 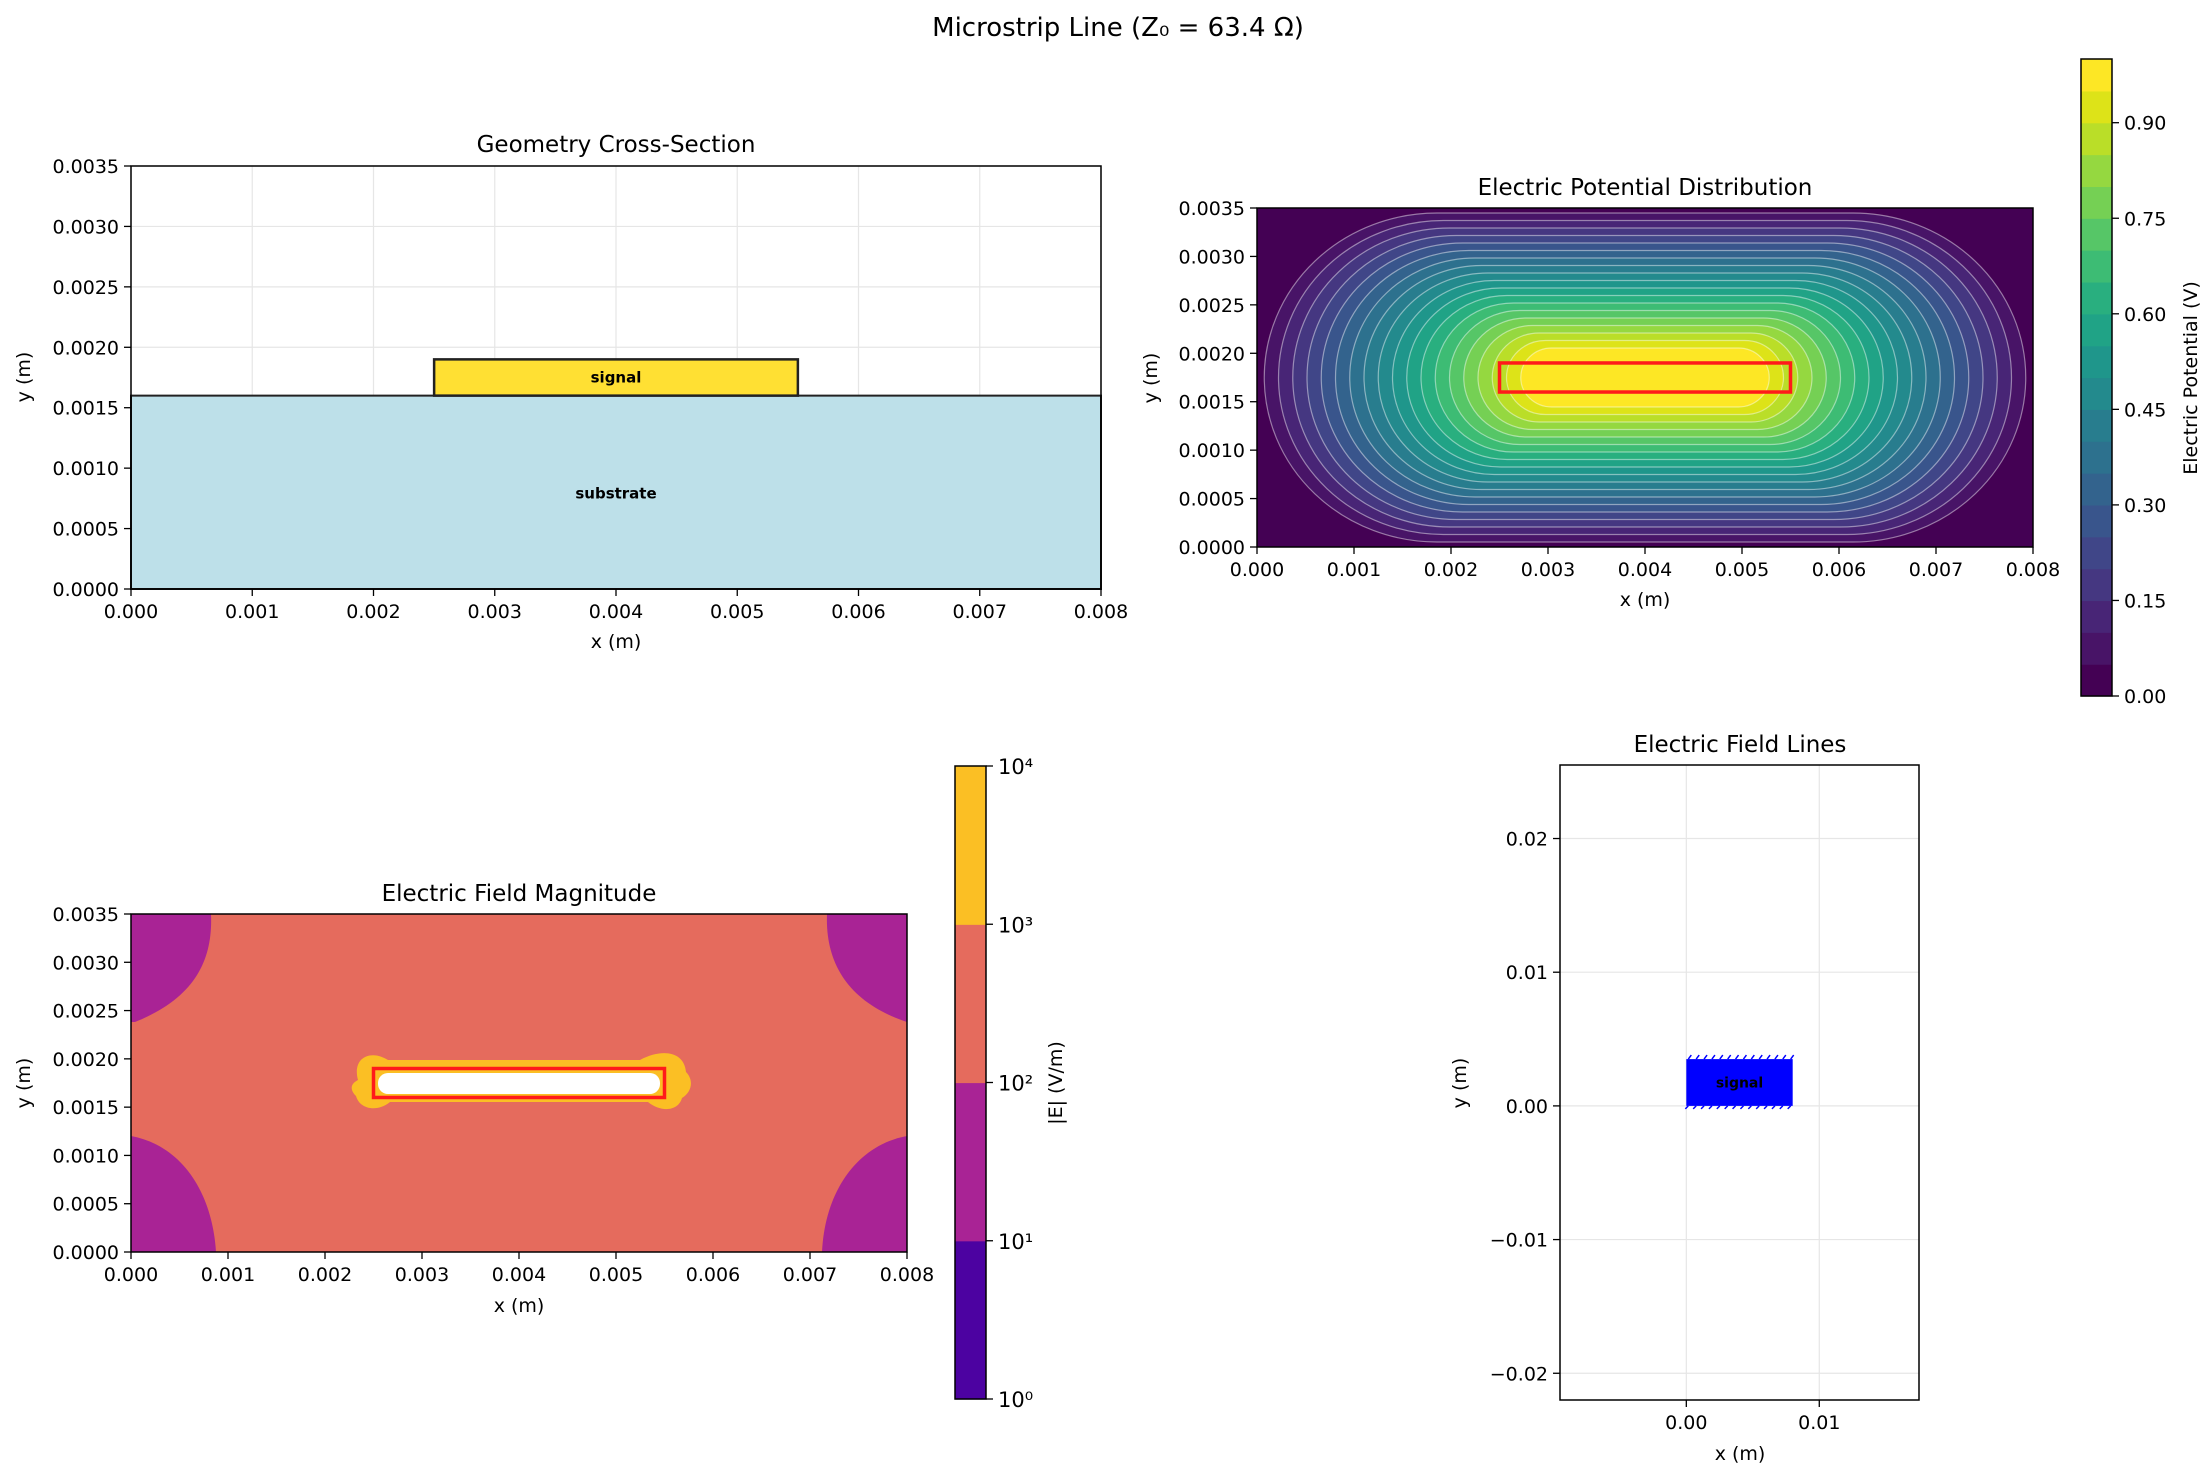 I want to click on field-colorbar, so click(x=970, y=1083).